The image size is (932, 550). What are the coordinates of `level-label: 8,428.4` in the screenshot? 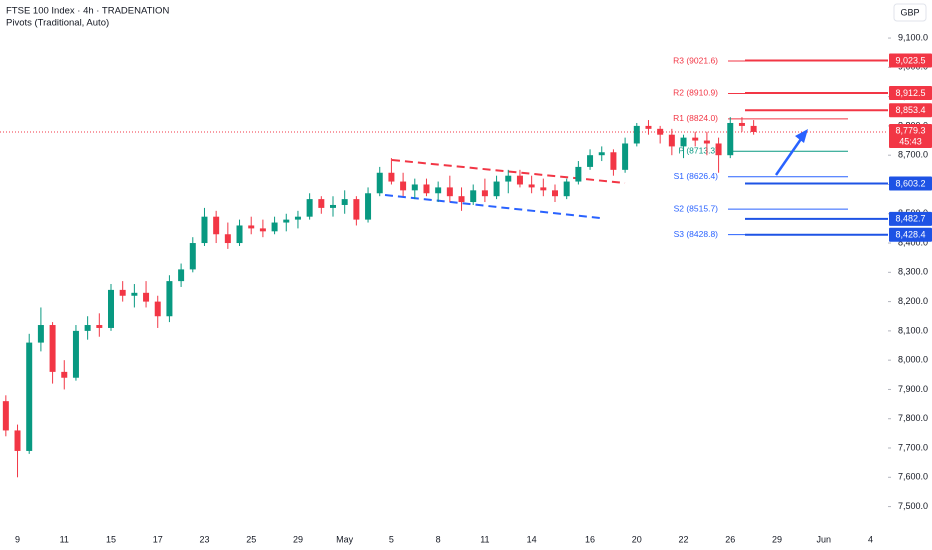 It's located at (910, 235).